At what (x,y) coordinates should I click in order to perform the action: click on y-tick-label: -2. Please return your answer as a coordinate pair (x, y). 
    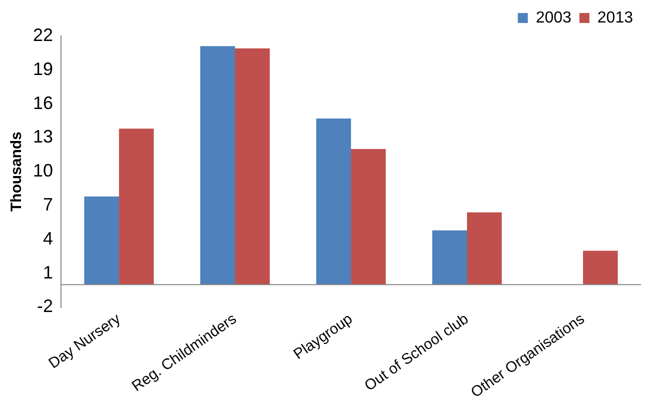
    Looking at the image, I should click on (45, 306).